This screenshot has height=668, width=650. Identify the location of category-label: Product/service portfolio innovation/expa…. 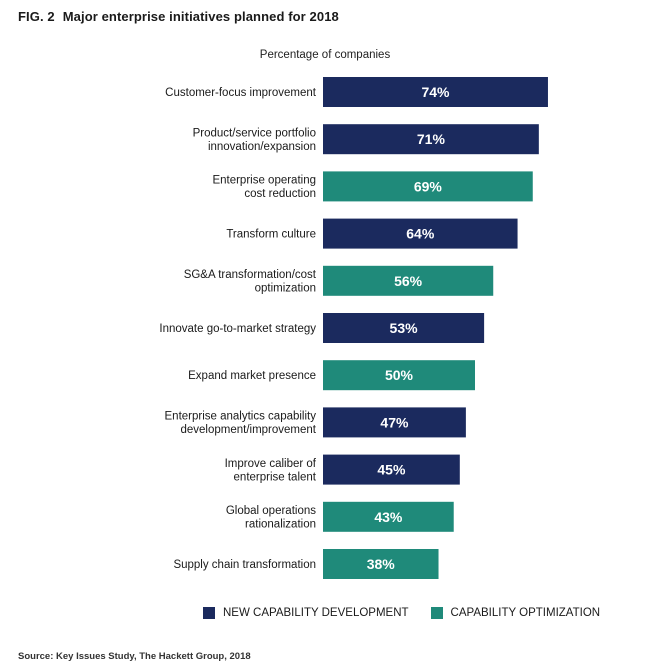
(254, 140).